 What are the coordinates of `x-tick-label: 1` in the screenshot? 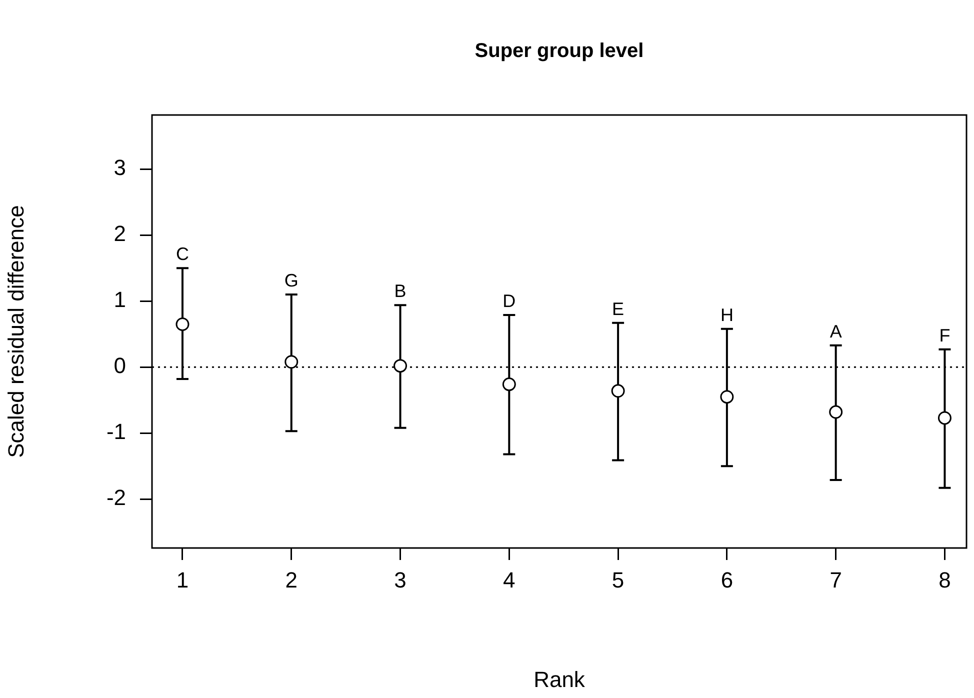 It's located at (182, 579).